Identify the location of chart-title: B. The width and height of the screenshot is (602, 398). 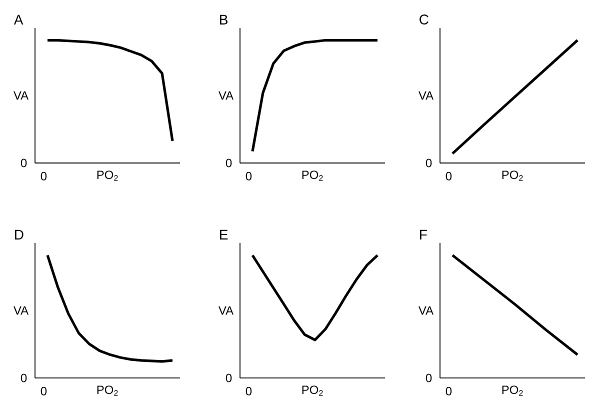
(224, 19).